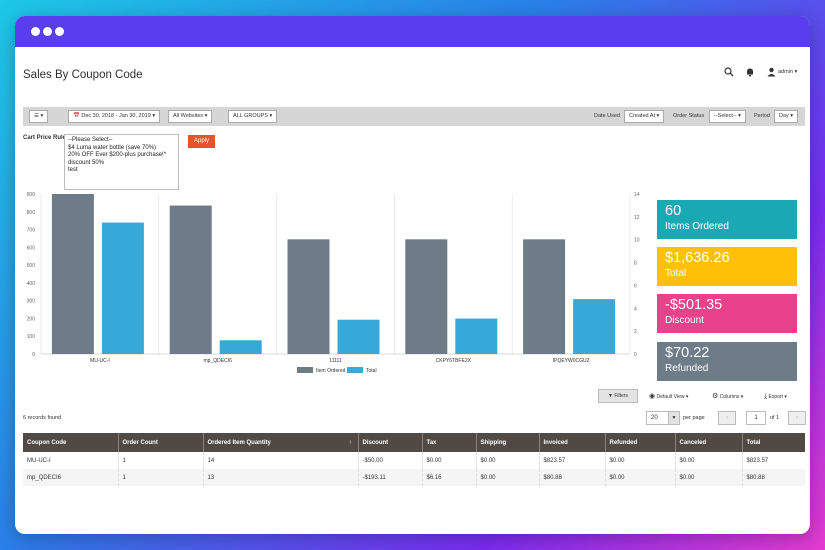  I want to click on card-label: Discount, so click(684, 320).